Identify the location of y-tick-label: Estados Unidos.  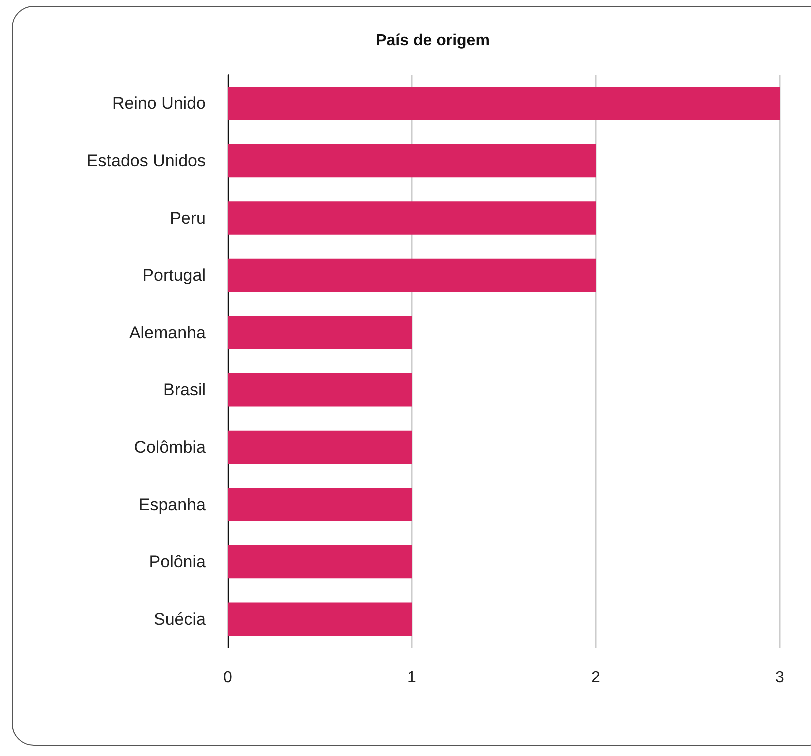
(146, 160).